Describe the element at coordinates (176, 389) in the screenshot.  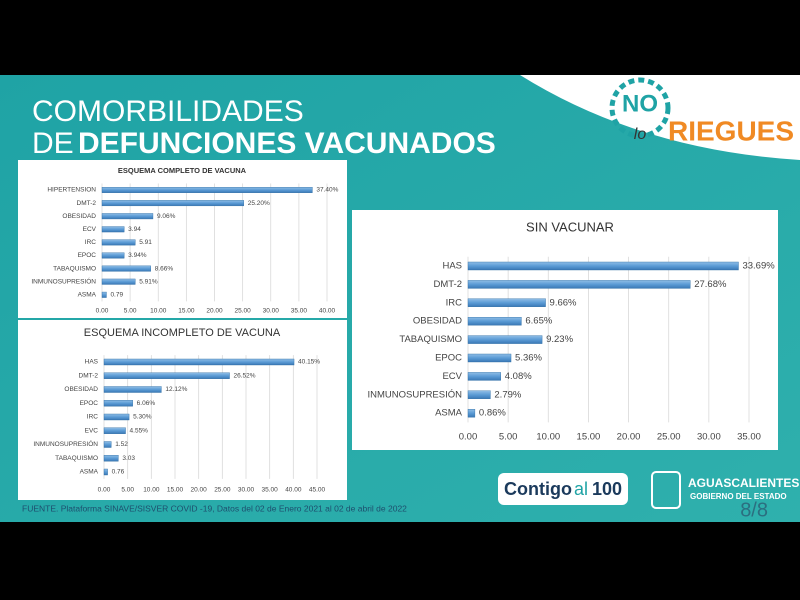
I see `value-label: 12.12%` at that location.